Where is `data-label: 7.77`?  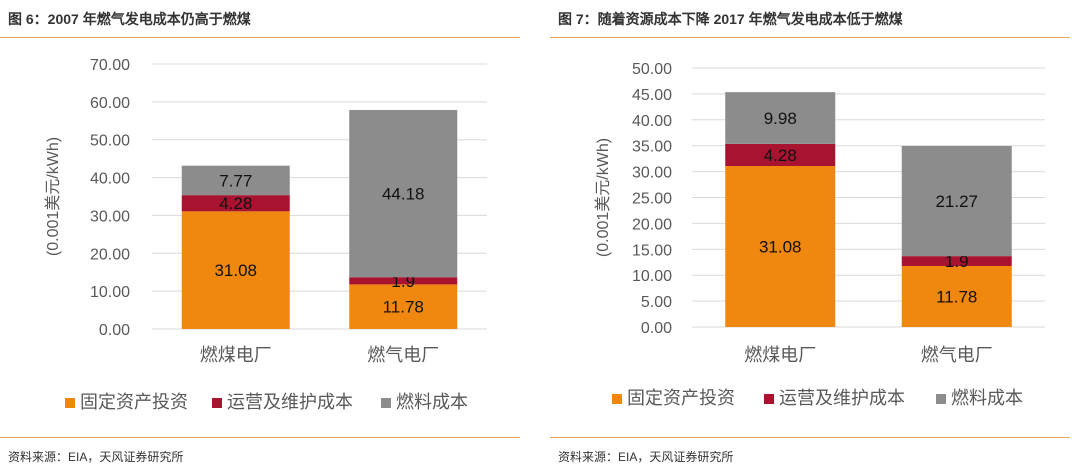 data-label: 7.77 is located at coordinates (235, 180).